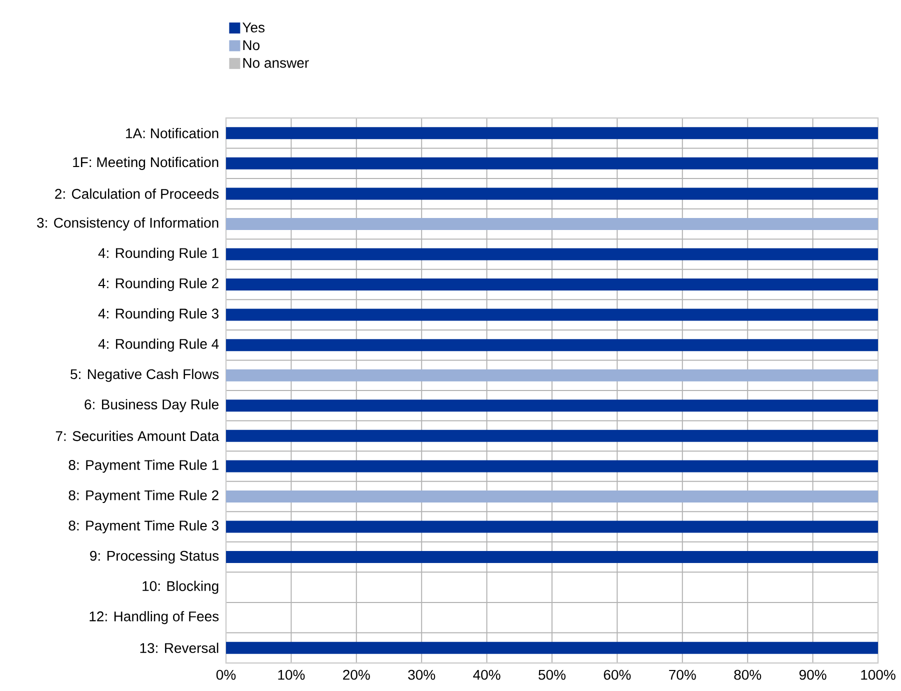 This screenshot has height=691, width=901. What do you see at coordinates (138, 436) in the screenshot?
I see `y-tick-label: 7: Securities Amount Data` at bounding box center [138, 436].